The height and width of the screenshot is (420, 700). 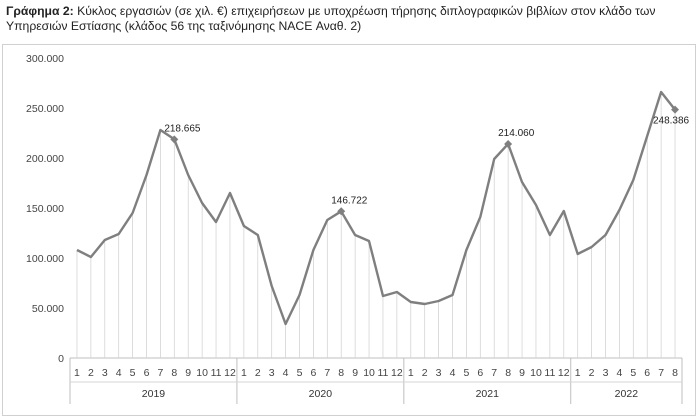 What do you see at coordinates (45, 59) in the screenshot?
I see `y-tick-label: 300.000` at bounding box center [45, 59].